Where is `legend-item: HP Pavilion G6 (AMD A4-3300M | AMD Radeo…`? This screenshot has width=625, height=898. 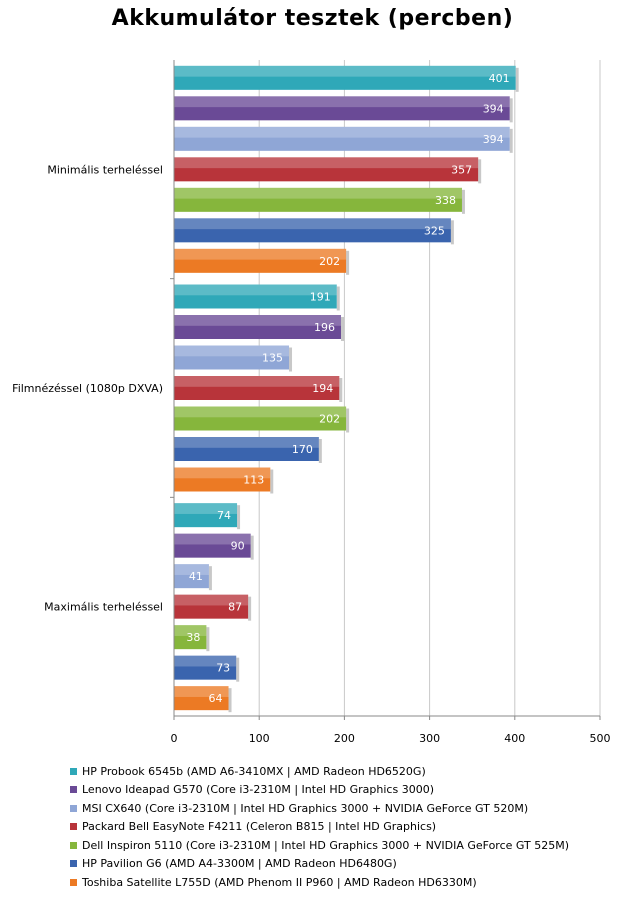 legend-item: HP Pavilion G6 (AMD A4-3300M | AMD Radeo… is located at coordinates (340, 864).